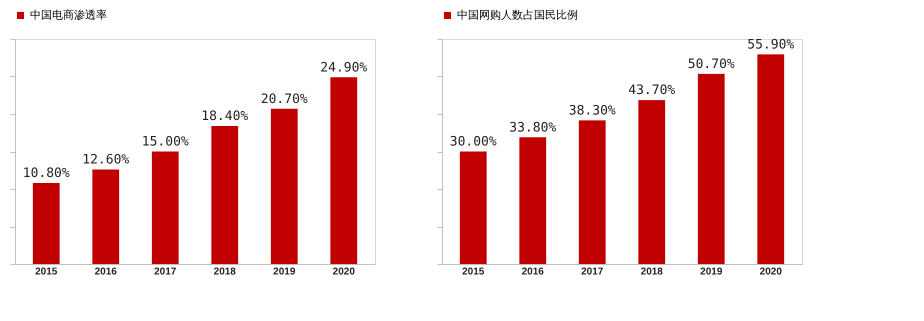  What do you see at coordinates (592, 110) in the screenshot?
I see `data-label: 38.30%` at bounding box center [592, 110].